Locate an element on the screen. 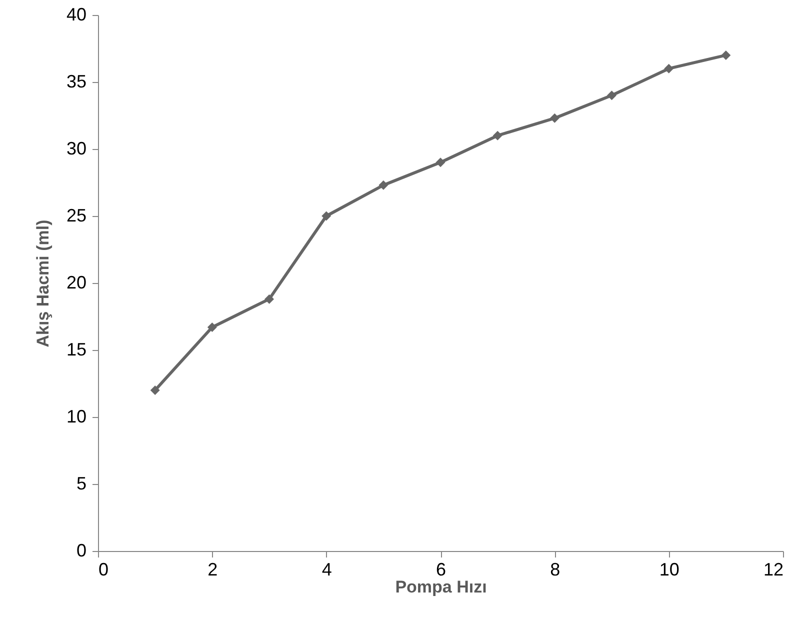 Image resolution: width=801 pixels, height=629 pixels. x-tick-label: 12 is located at coordinates (773, 570).